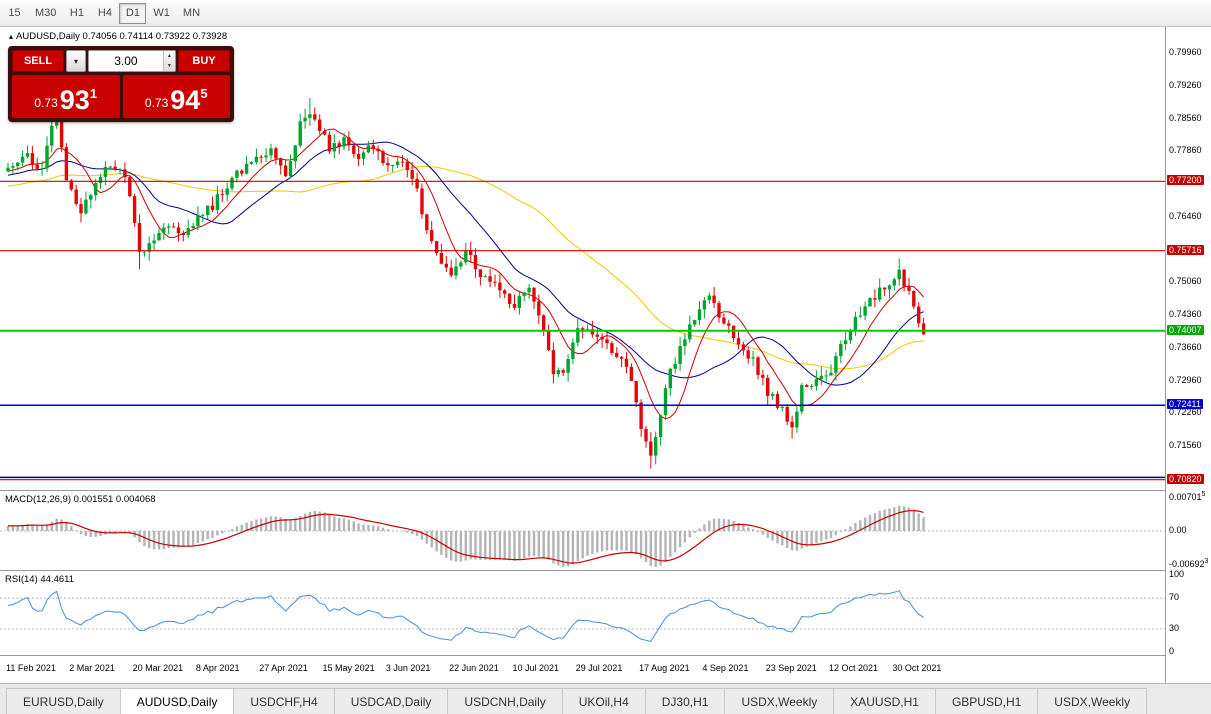 The image size is (1211, 714). I want to click on date-axis-label: 10 Jul 2021, so click(536, 668).